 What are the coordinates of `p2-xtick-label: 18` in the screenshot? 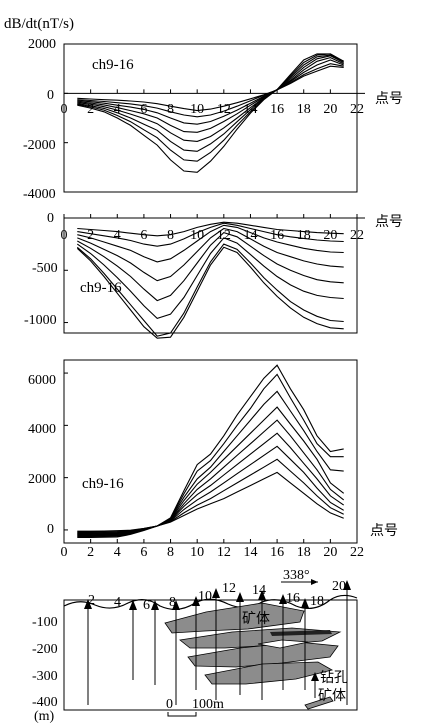 It's located at (304, 235).